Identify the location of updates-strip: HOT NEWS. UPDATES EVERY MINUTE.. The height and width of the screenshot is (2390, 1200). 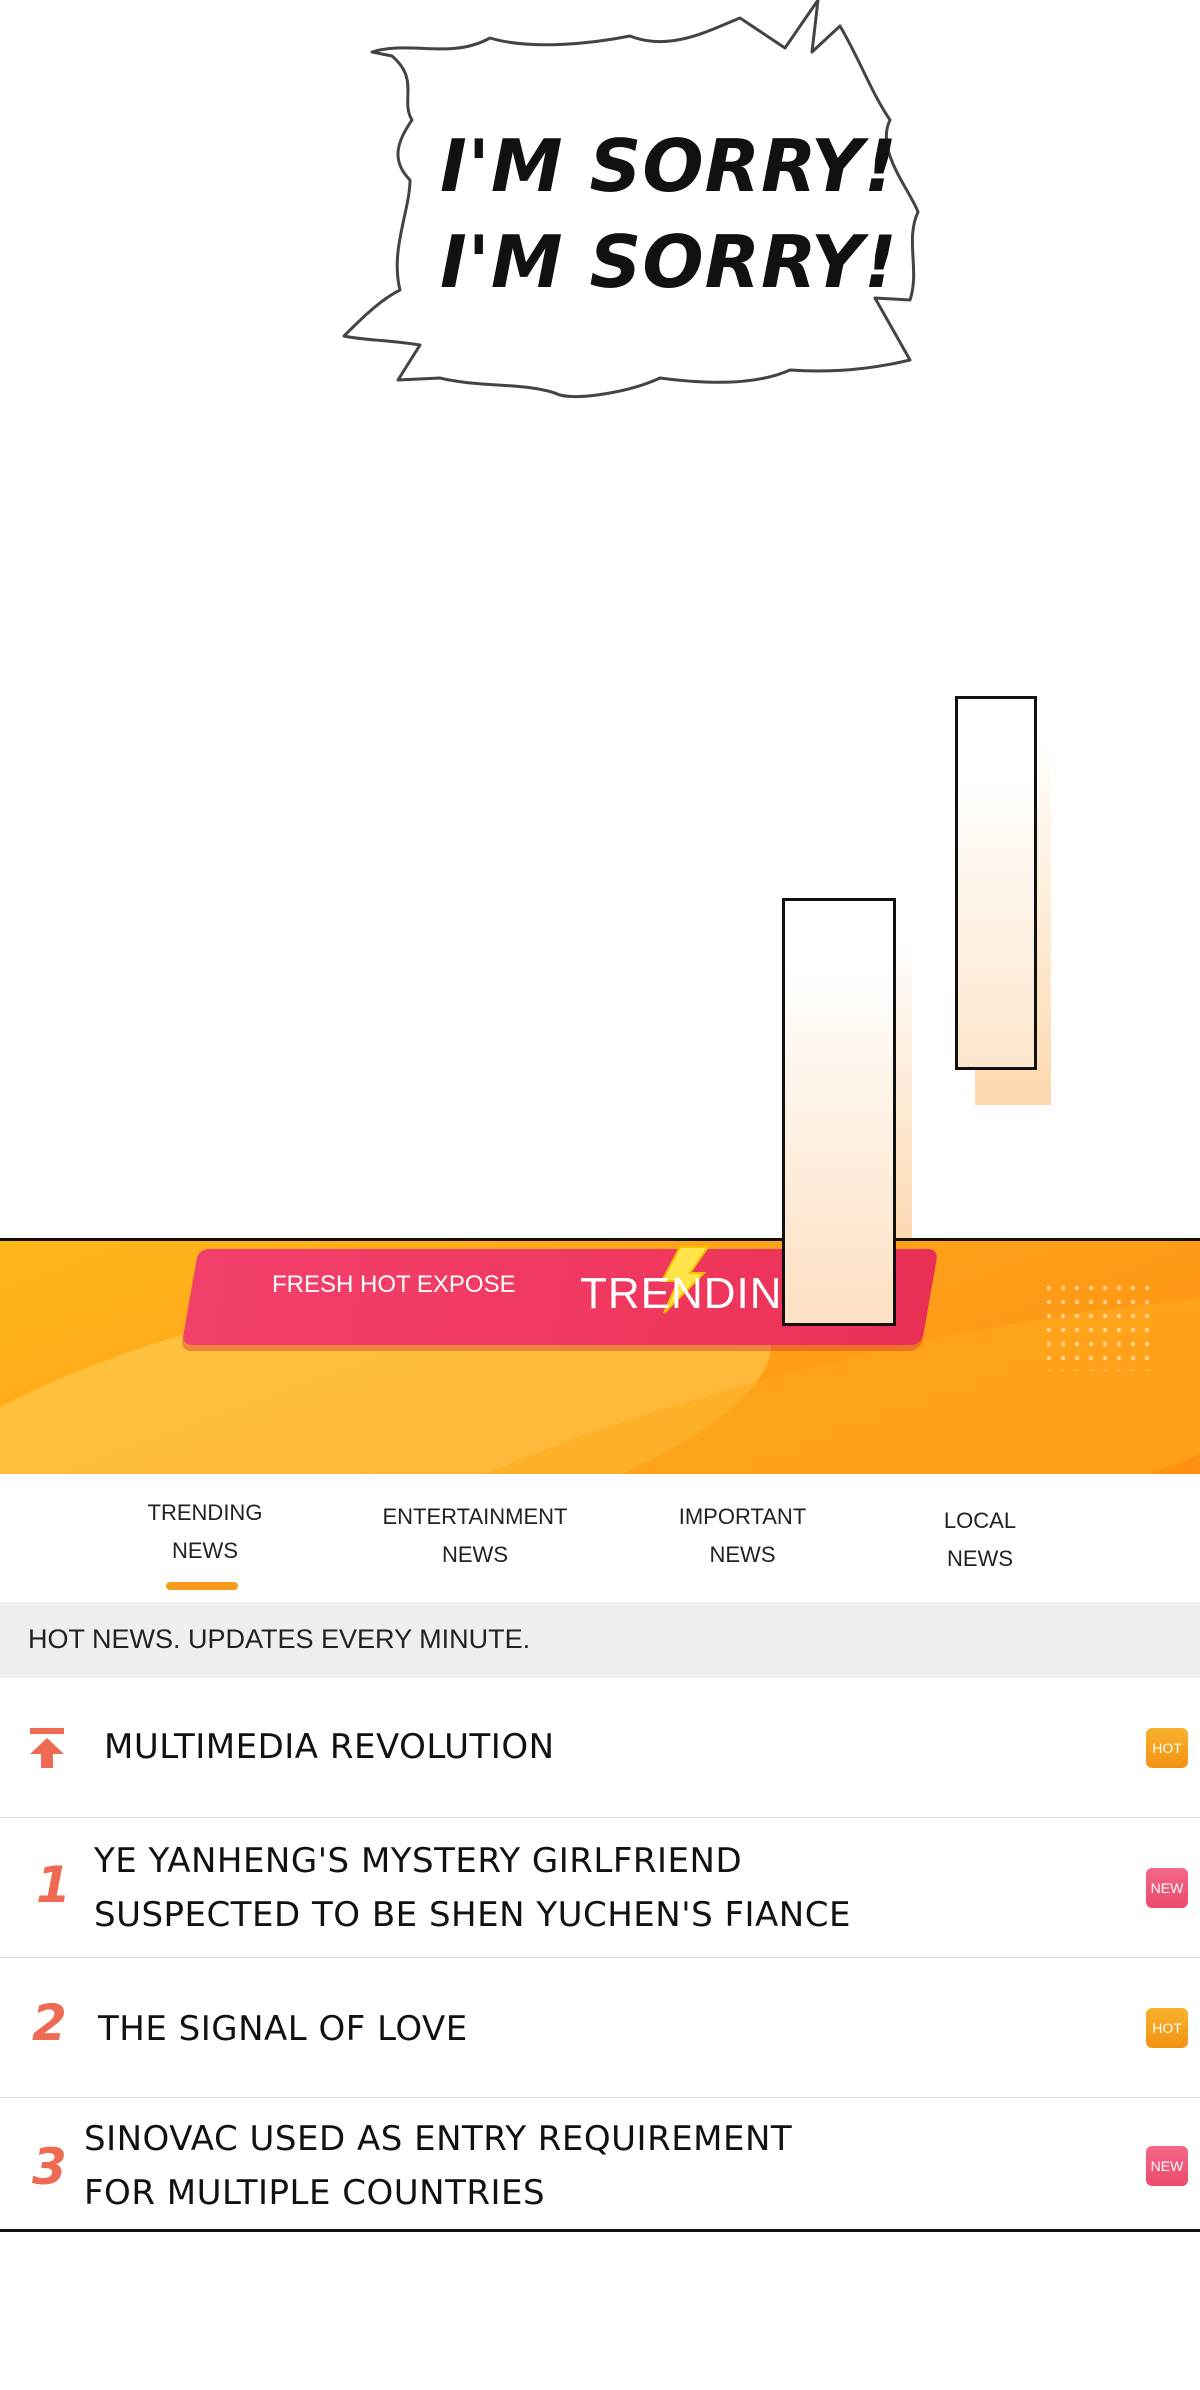
(600, 1640).